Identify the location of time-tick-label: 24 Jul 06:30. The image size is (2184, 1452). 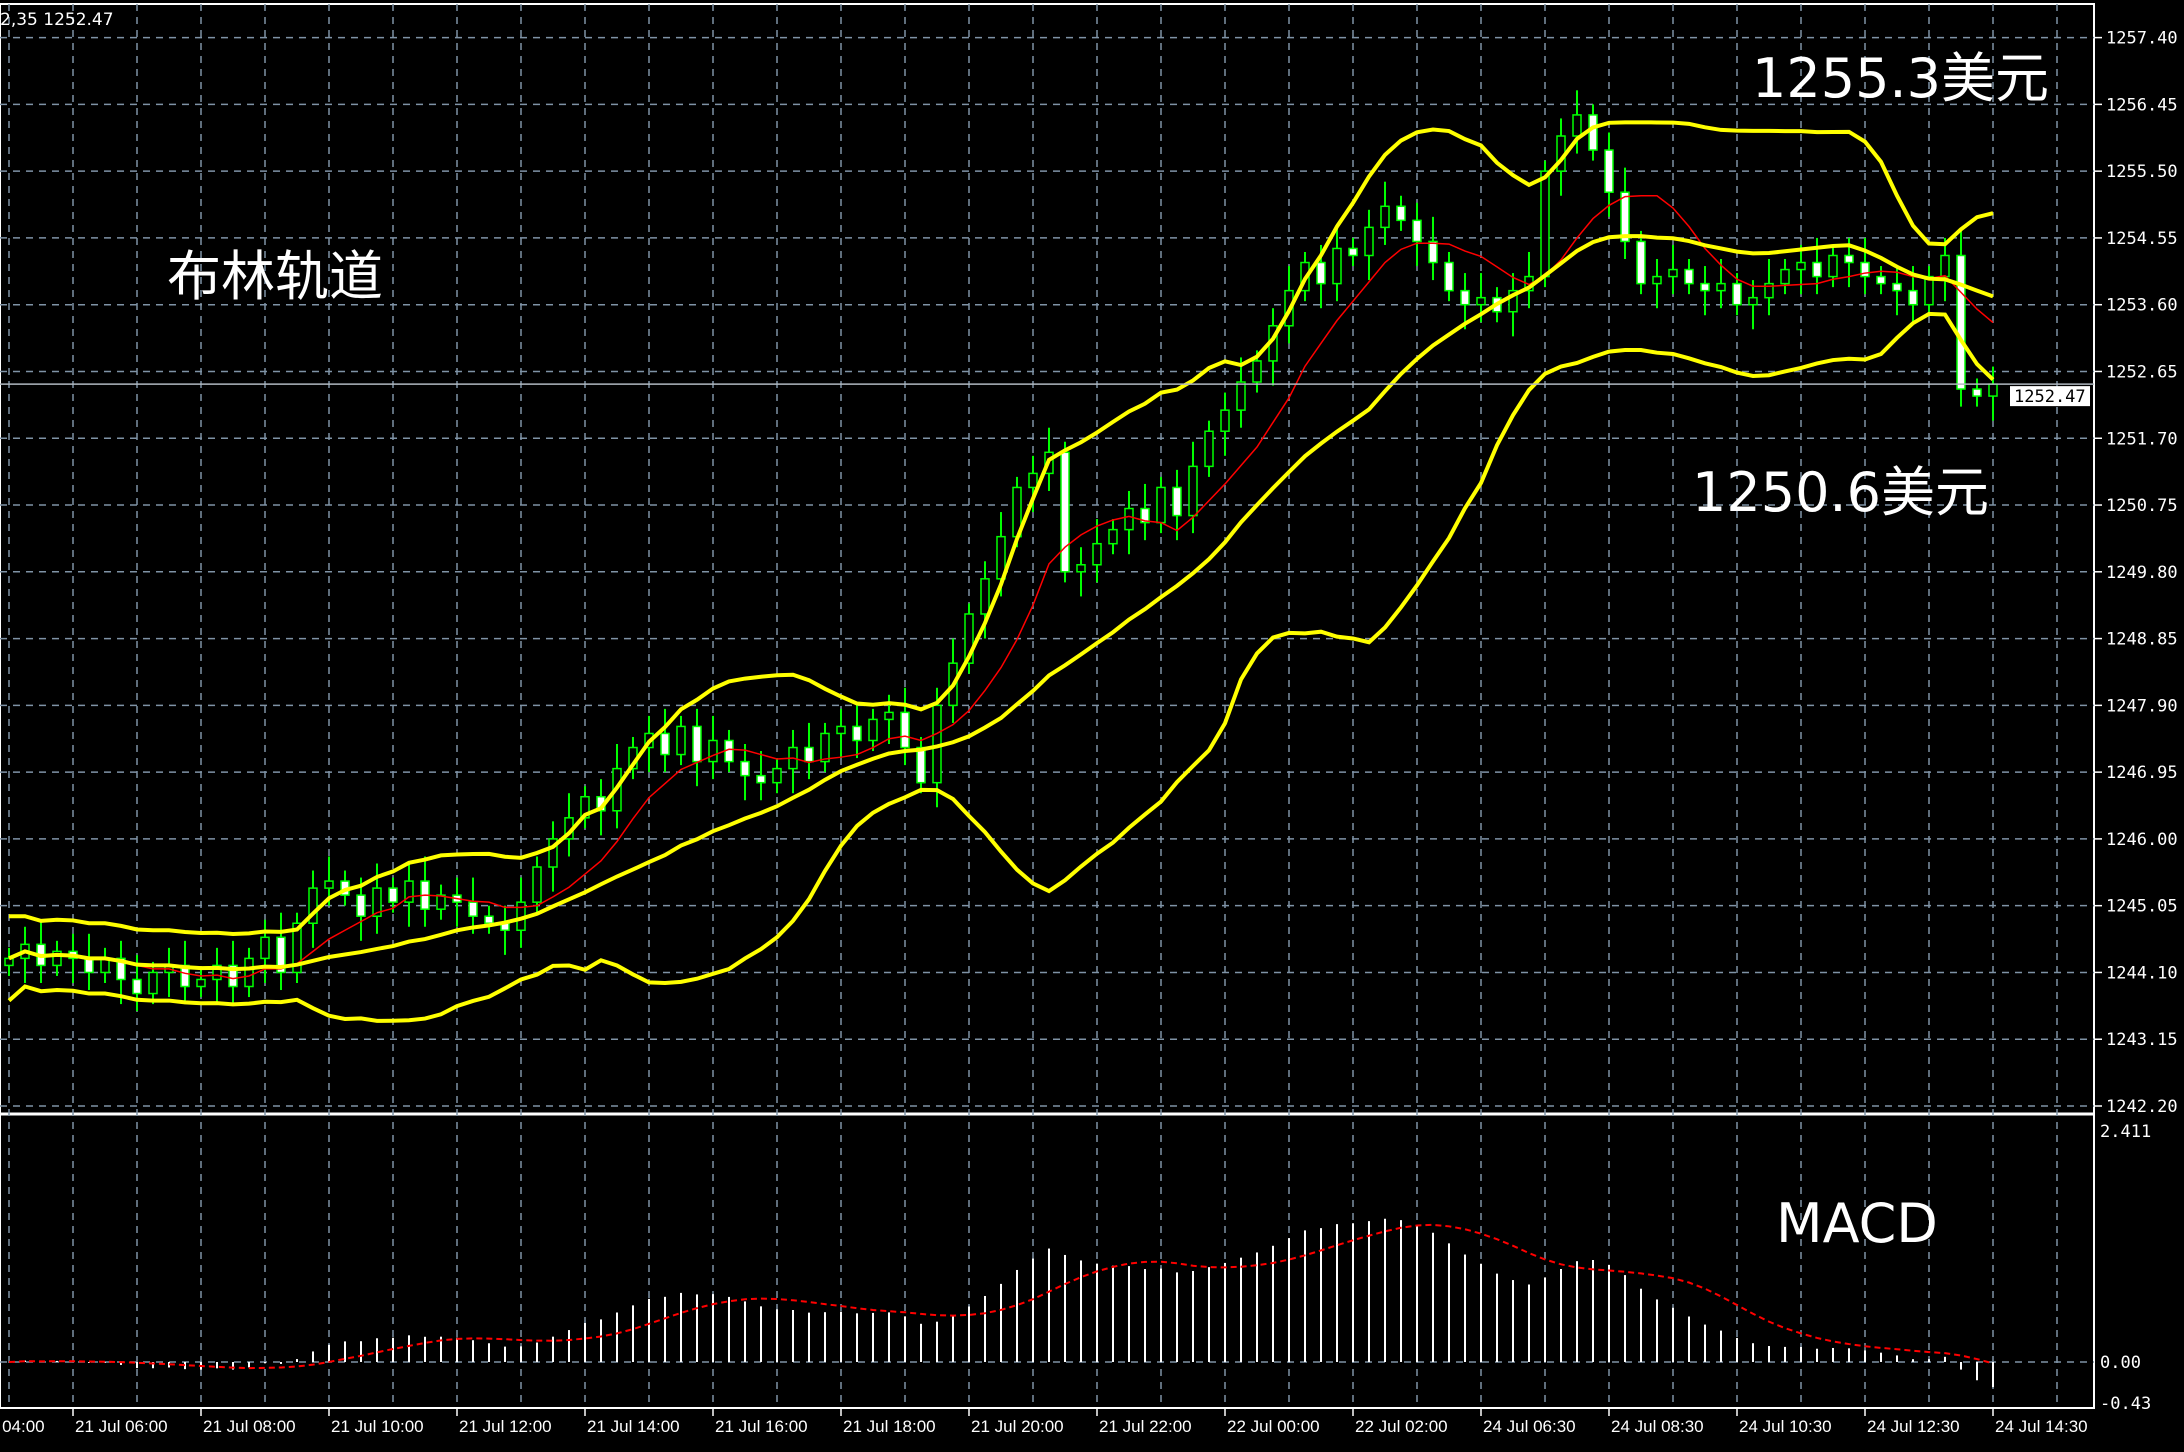
(1529, 1426).